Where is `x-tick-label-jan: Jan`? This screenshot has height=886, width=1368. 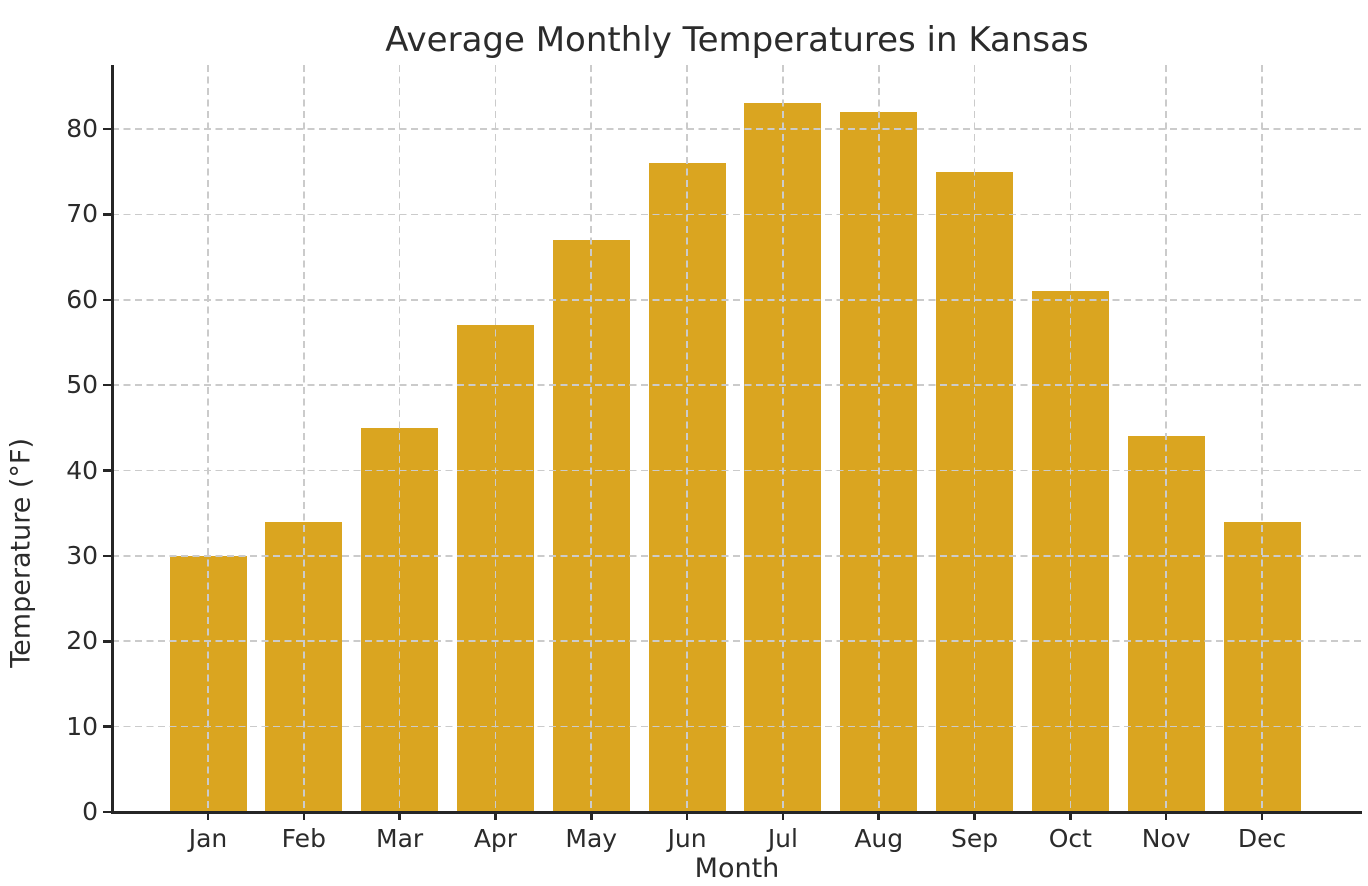 x-tick-label-jan: Jan is located at coordinates (208, 838).